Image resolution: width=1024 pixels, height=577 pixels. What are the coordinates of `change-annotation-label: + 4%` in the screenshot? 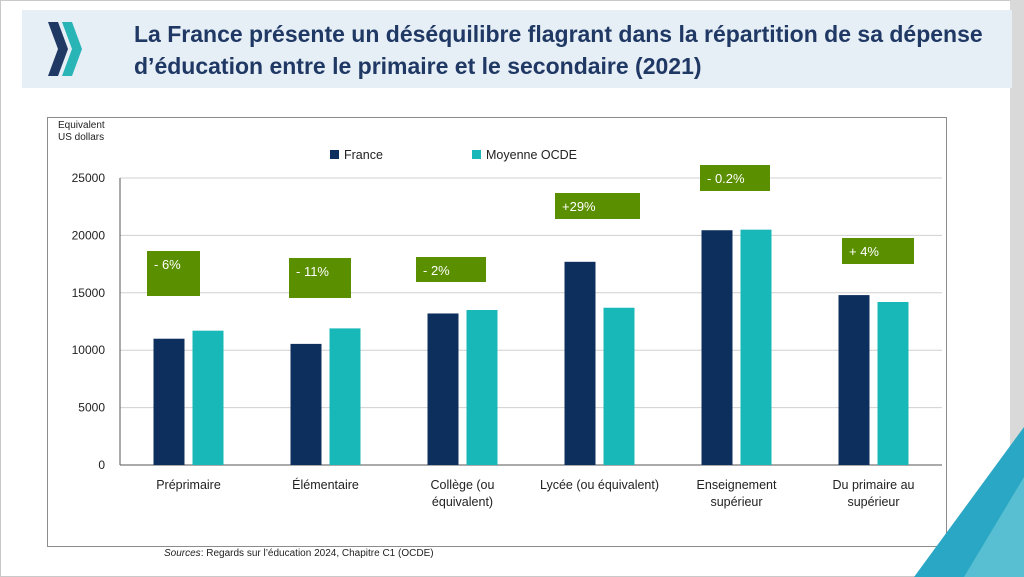 It's located at (864, 251).